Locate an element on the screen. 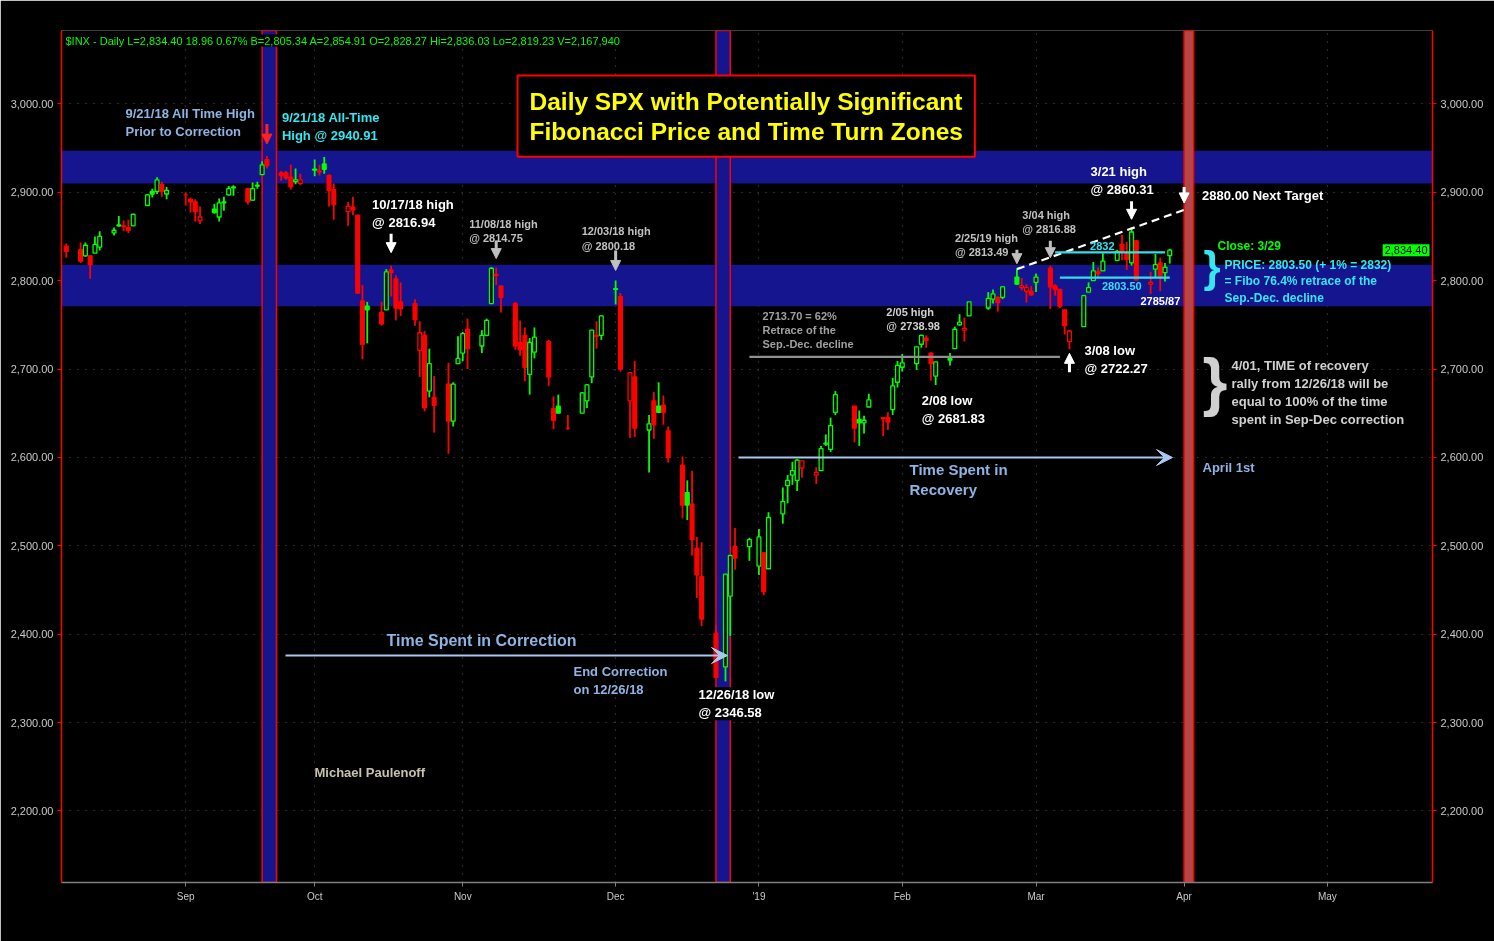 This screenshot has height=941, width=1494. annotation: 2,834.40 is located at coordinates (1406, 250).